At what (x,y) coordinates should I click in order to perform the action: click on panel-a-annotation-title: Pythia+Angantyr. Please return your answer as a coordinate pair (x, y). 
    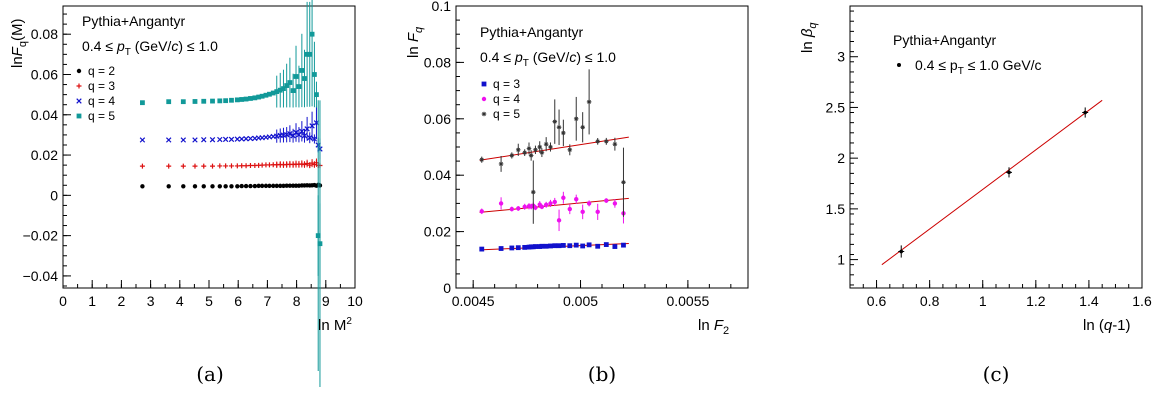
    Looking at the image, I should click on (133, 21).